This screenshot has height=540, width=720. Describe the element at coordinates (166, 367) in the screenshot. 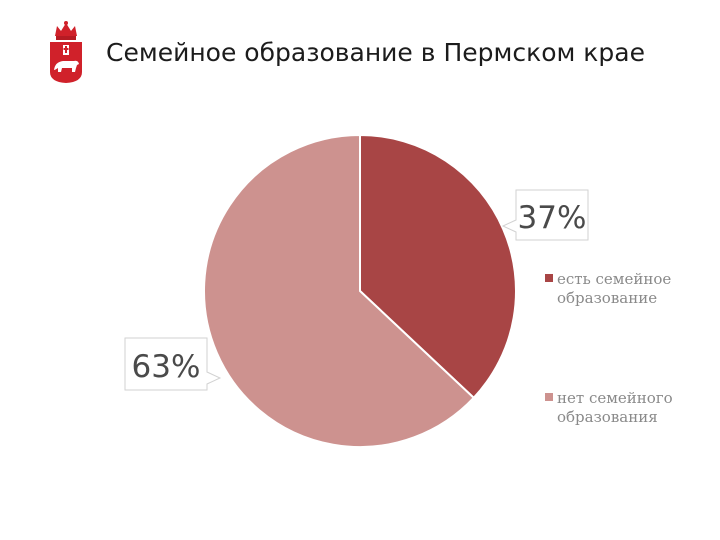

I see `data-label-slice-2: 63%` at that location.